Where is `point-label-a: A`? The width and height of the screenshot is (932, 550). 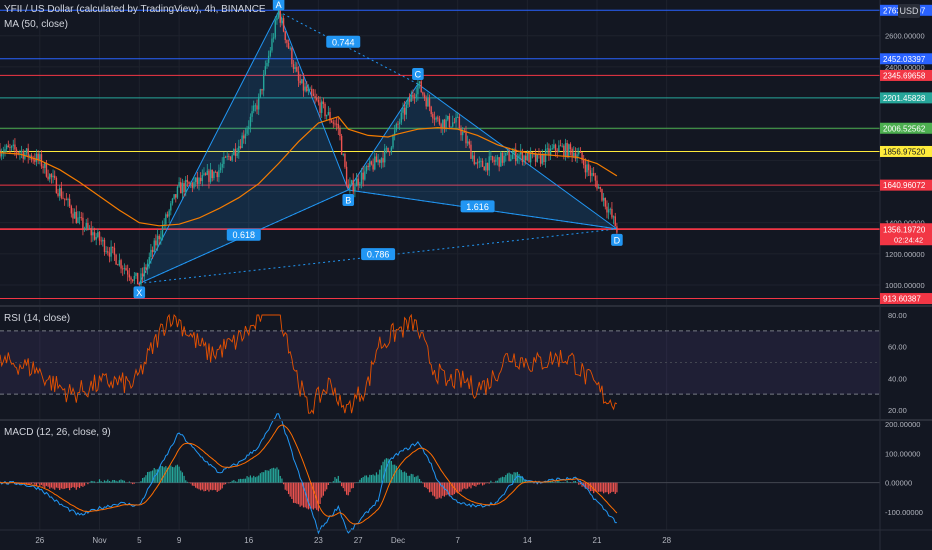 point-label-a: A is located at coordinates (279, 5).